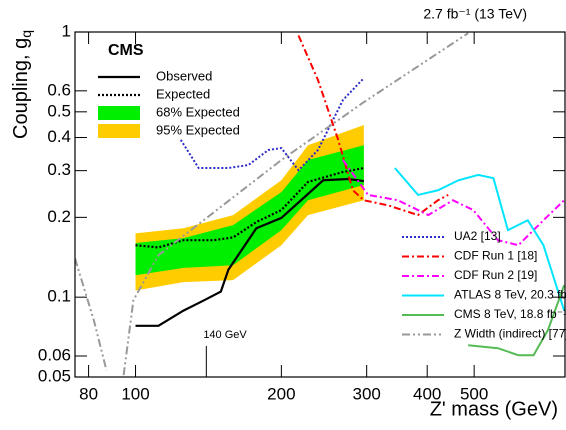  I want to click on x-tick-label: 400, so click(427, 393).